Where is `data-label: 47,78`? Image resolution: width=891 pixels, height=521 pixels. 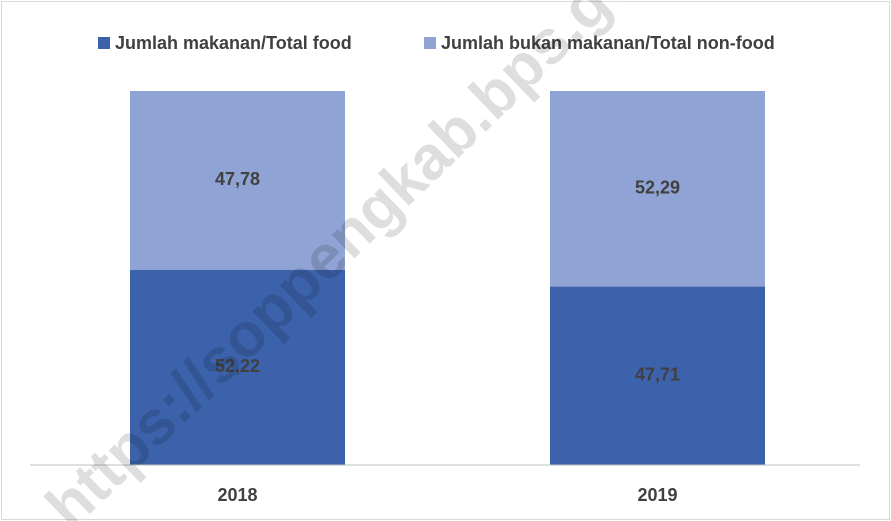
data-label: 47,78 is located at coordinates (237, 179).